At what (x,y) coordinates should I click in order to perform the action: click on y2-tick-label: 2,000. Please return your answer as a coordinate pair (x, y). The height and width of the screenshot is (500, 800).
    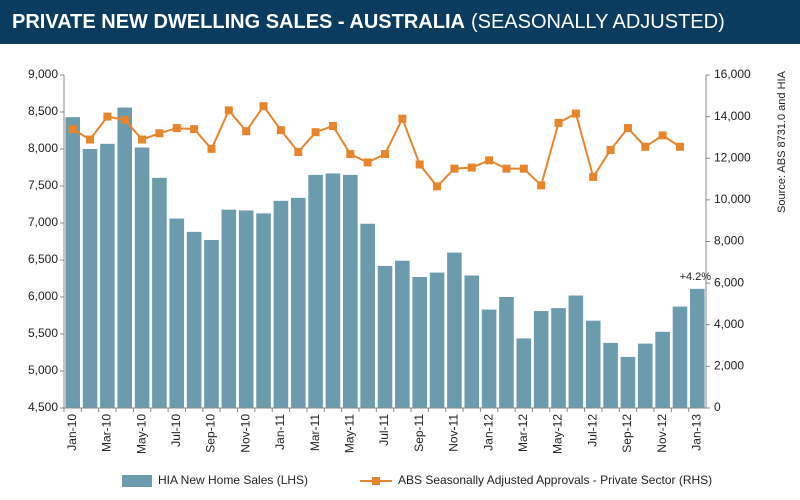
    Looking at the image, I should click on (729, 366).